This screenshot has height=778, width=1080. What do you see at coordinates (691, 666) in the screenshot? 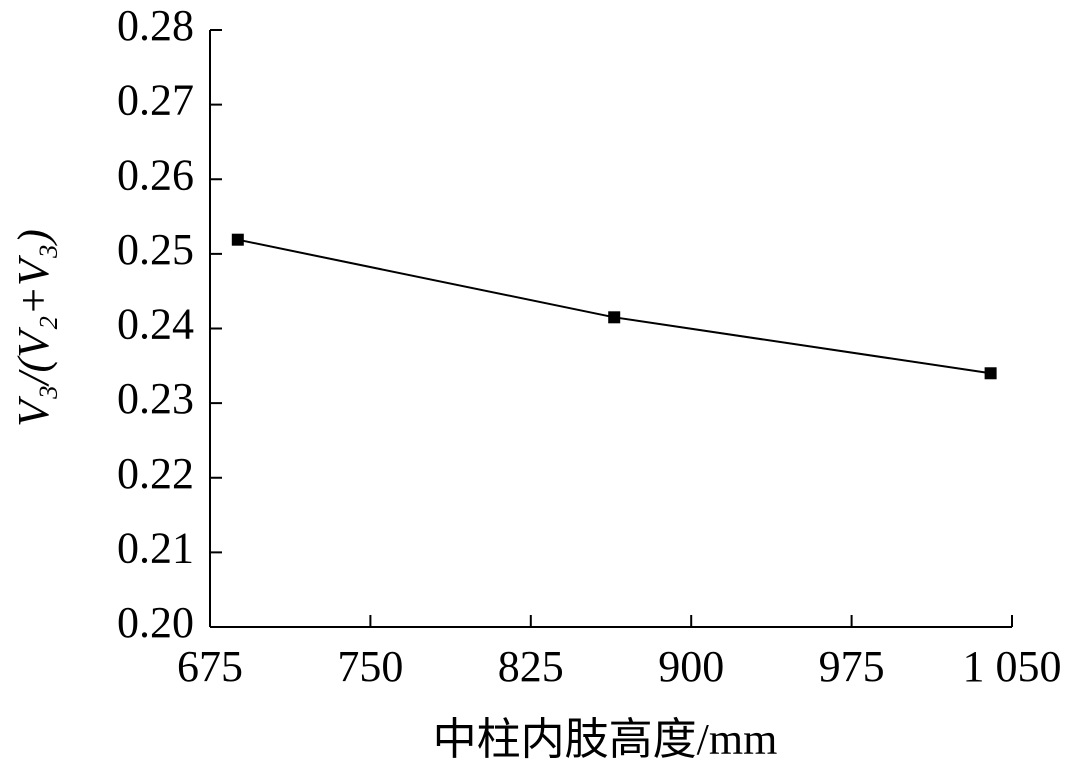
I see `x-tick-label: 900` at bounding box center [691, 666].